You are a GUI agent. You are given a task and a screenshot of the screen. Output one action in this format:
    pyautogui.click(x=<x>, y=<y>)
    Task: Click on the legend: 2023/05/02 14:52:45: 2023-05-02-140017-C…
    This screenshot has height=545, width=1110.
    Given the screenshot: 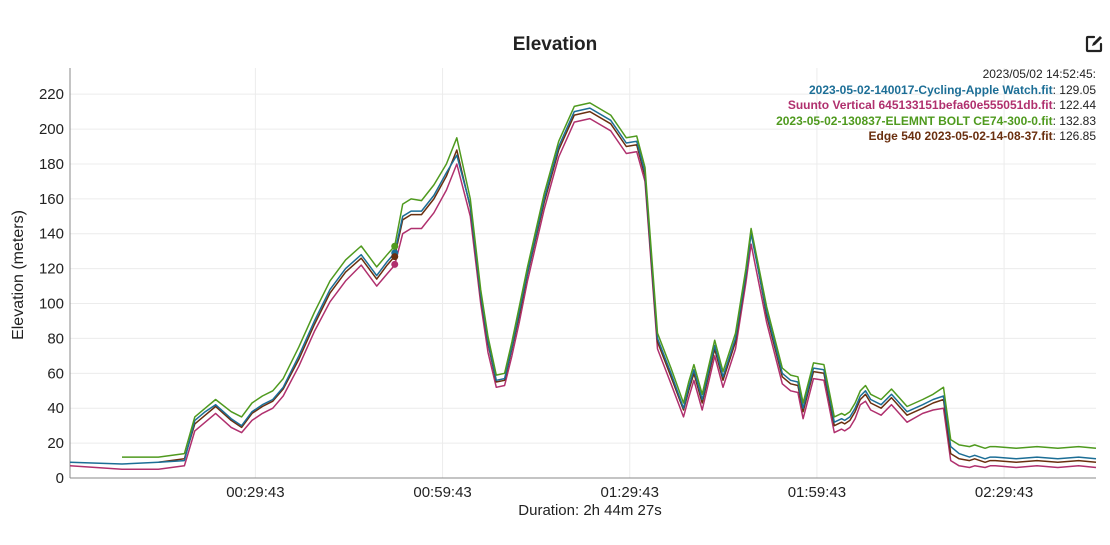 What is the action you would take?
    pyautogui.click(x=936, y=106)
    